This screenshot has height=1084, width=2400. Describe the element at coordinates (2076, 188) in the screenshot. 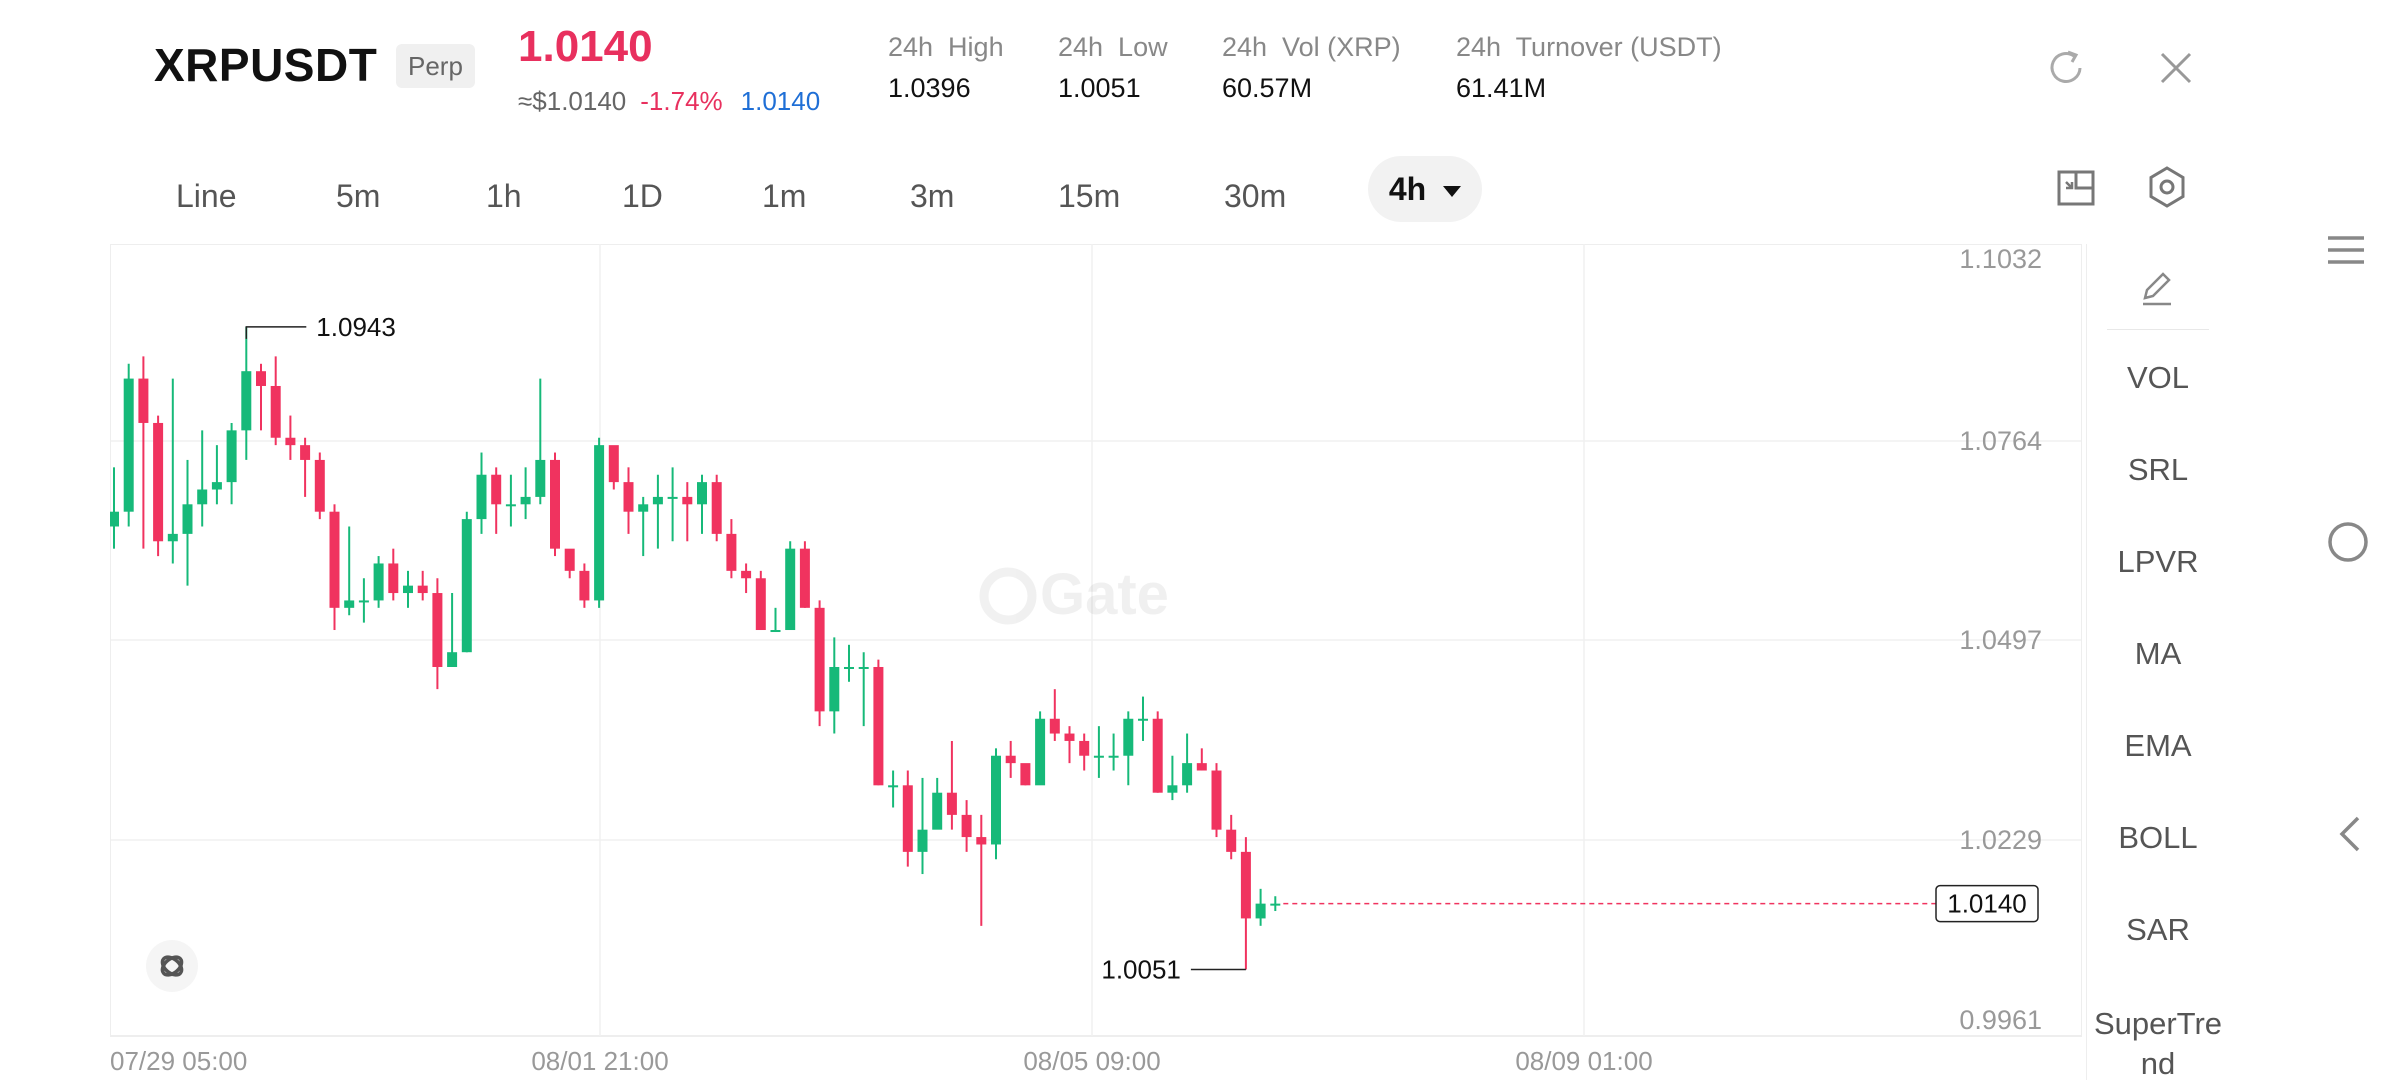

I see `fullscreen-icon` at that location.